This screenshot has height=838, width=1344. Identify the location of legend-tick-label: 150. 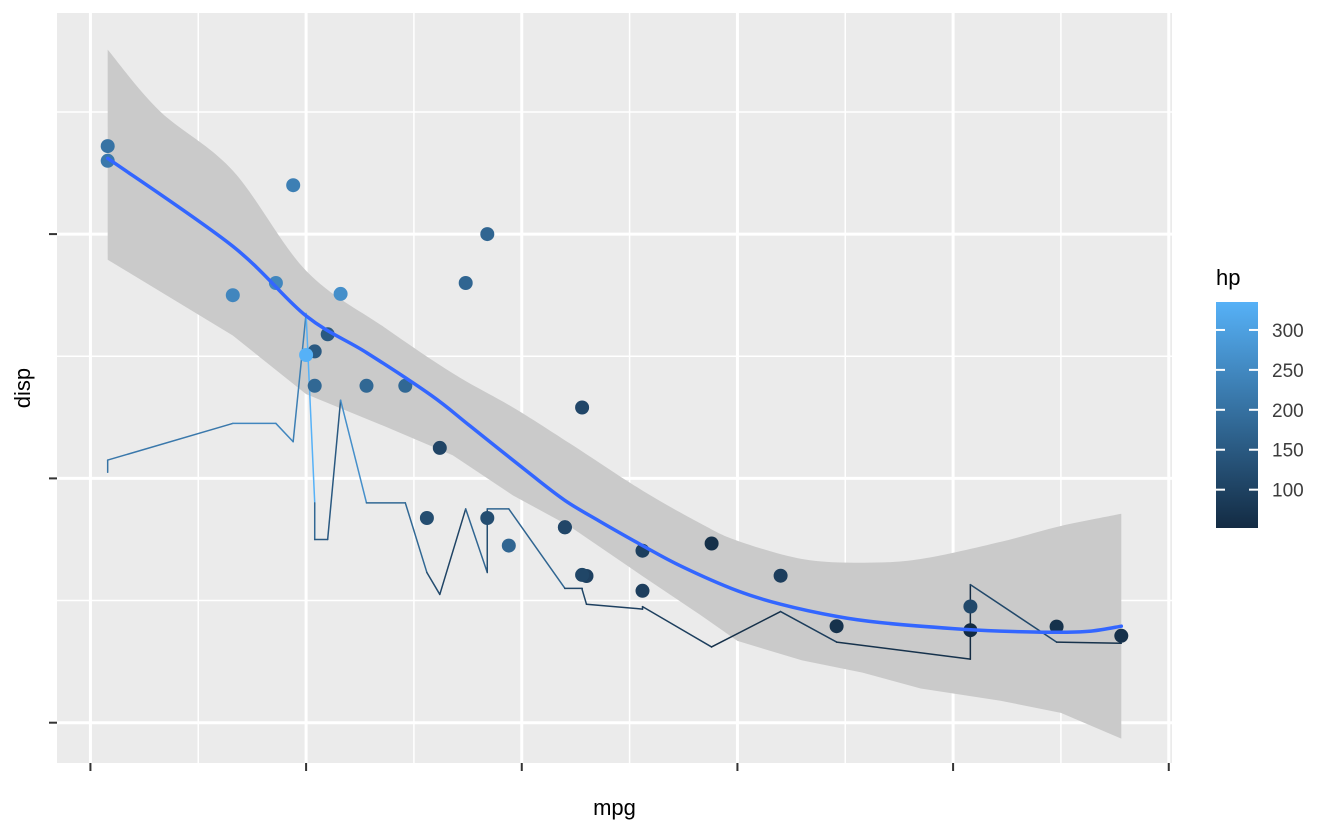
(1288, 451).